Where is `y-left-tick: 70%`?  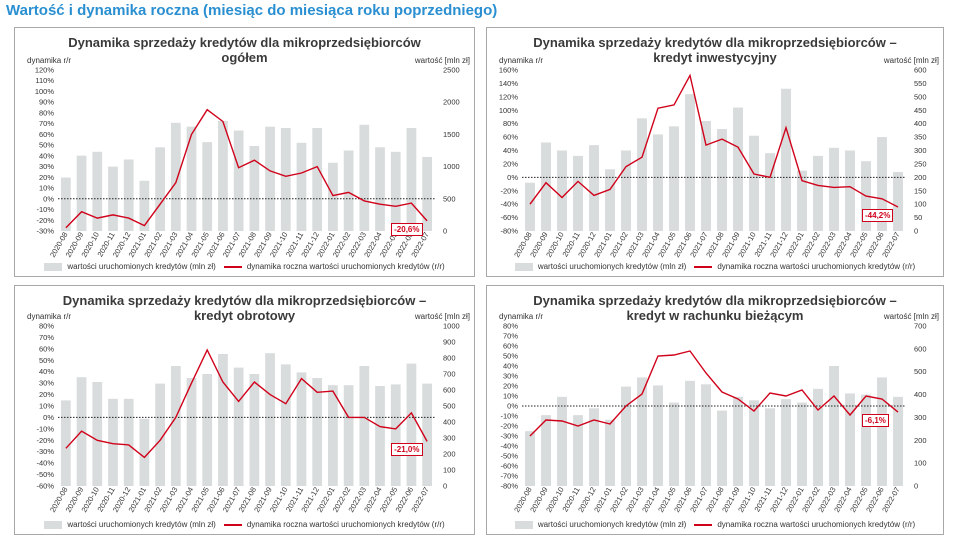
y-left-tick: 70% is located at coordinates (46, 123).